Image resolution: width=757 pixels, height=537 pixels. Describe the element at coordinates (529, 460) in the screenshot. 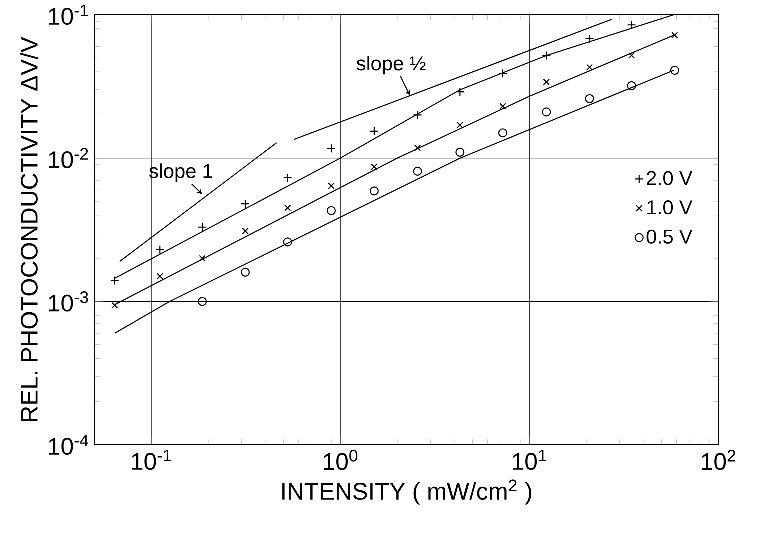

I see `x-tick-label: 10$^{1}$` at that location.